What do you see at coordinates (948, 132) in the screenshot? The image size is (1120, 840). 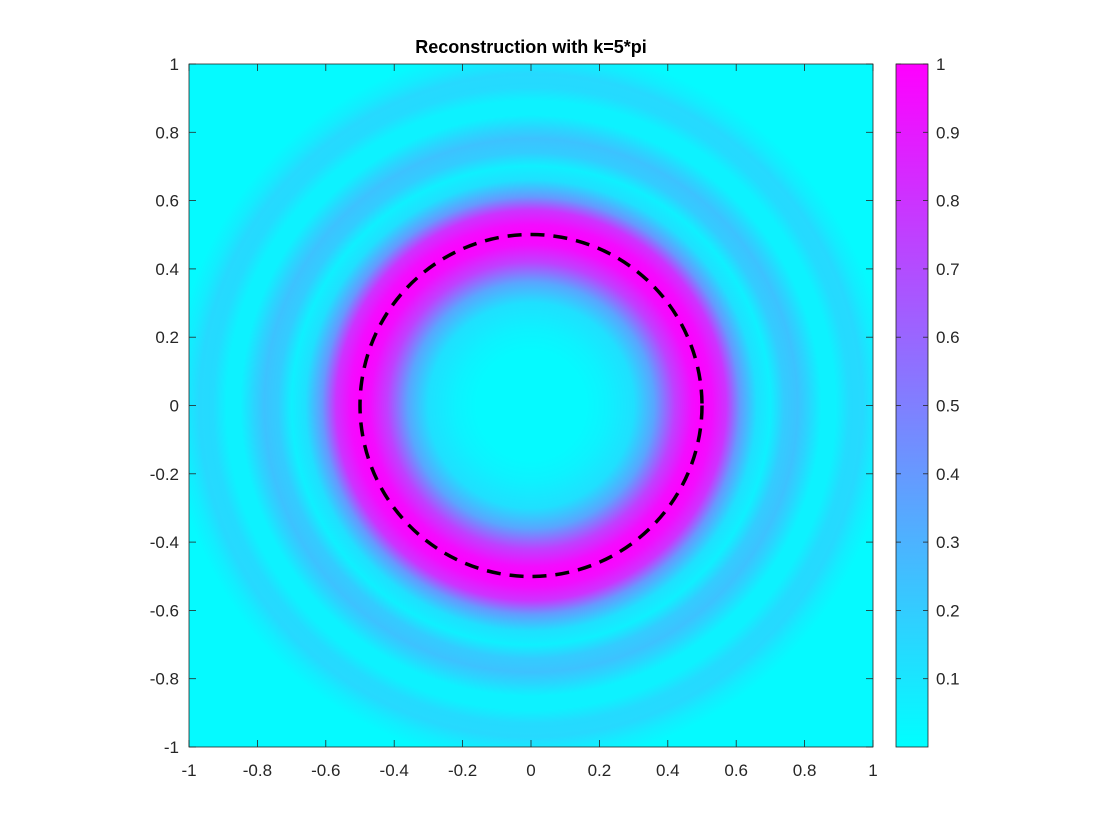 I see `colorbar-tick-label: 0.9` at bounding box center [948, 132].